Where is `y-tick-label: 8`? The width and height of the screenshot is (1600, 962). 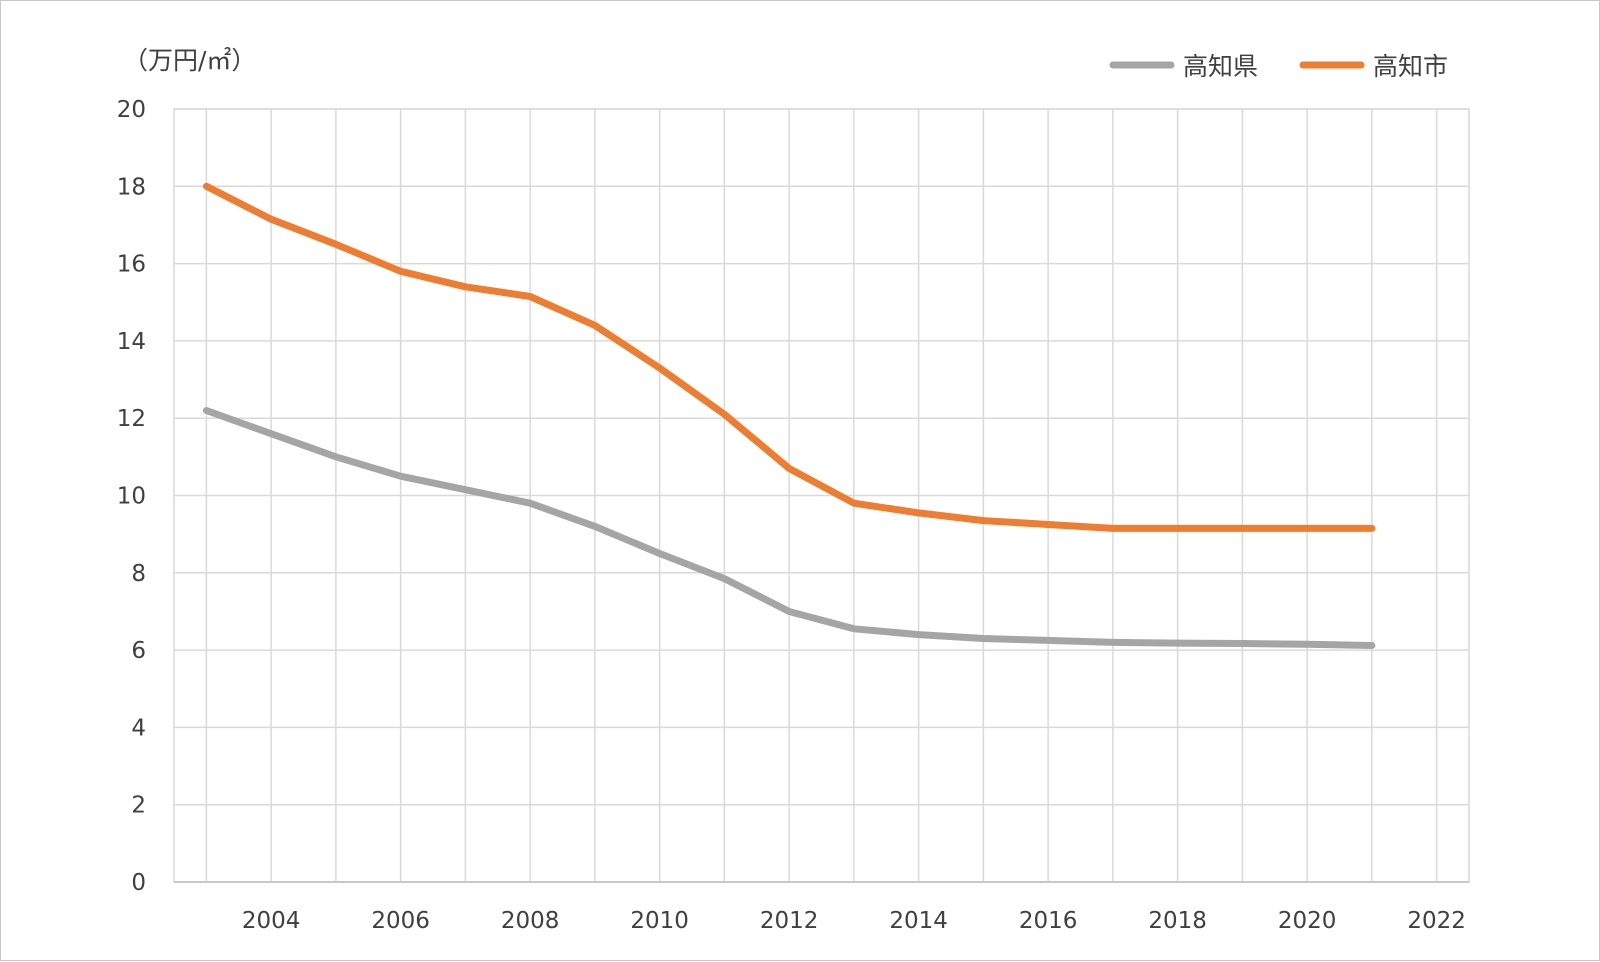 y-tick-label: 8 is located at coordinates (138, 574).